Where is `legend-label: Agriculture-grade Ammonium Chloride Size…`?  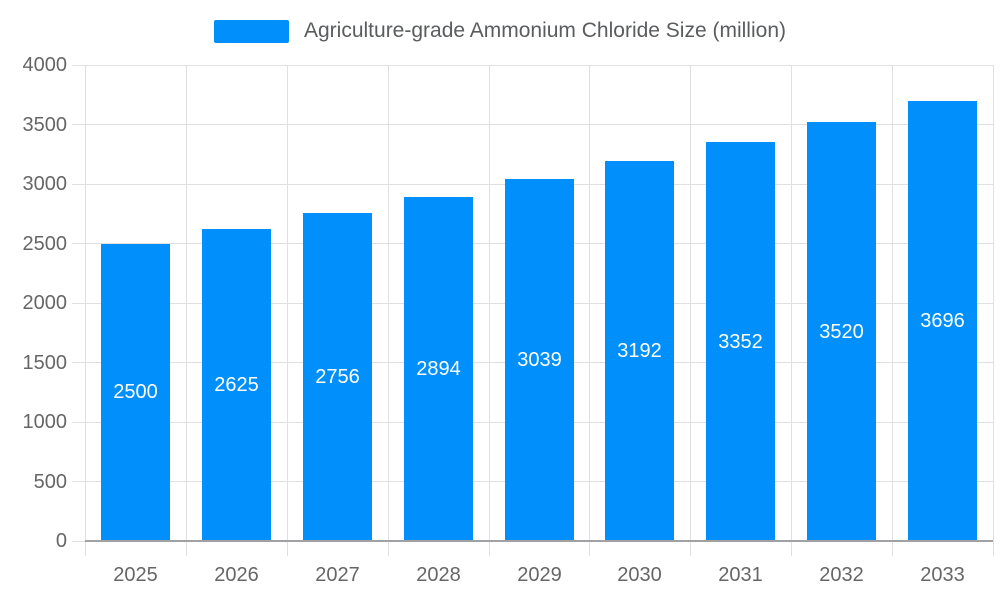
legend-label: Agriculture-grade Ammonium Chloride Size… is located at coordinates (544, 30).